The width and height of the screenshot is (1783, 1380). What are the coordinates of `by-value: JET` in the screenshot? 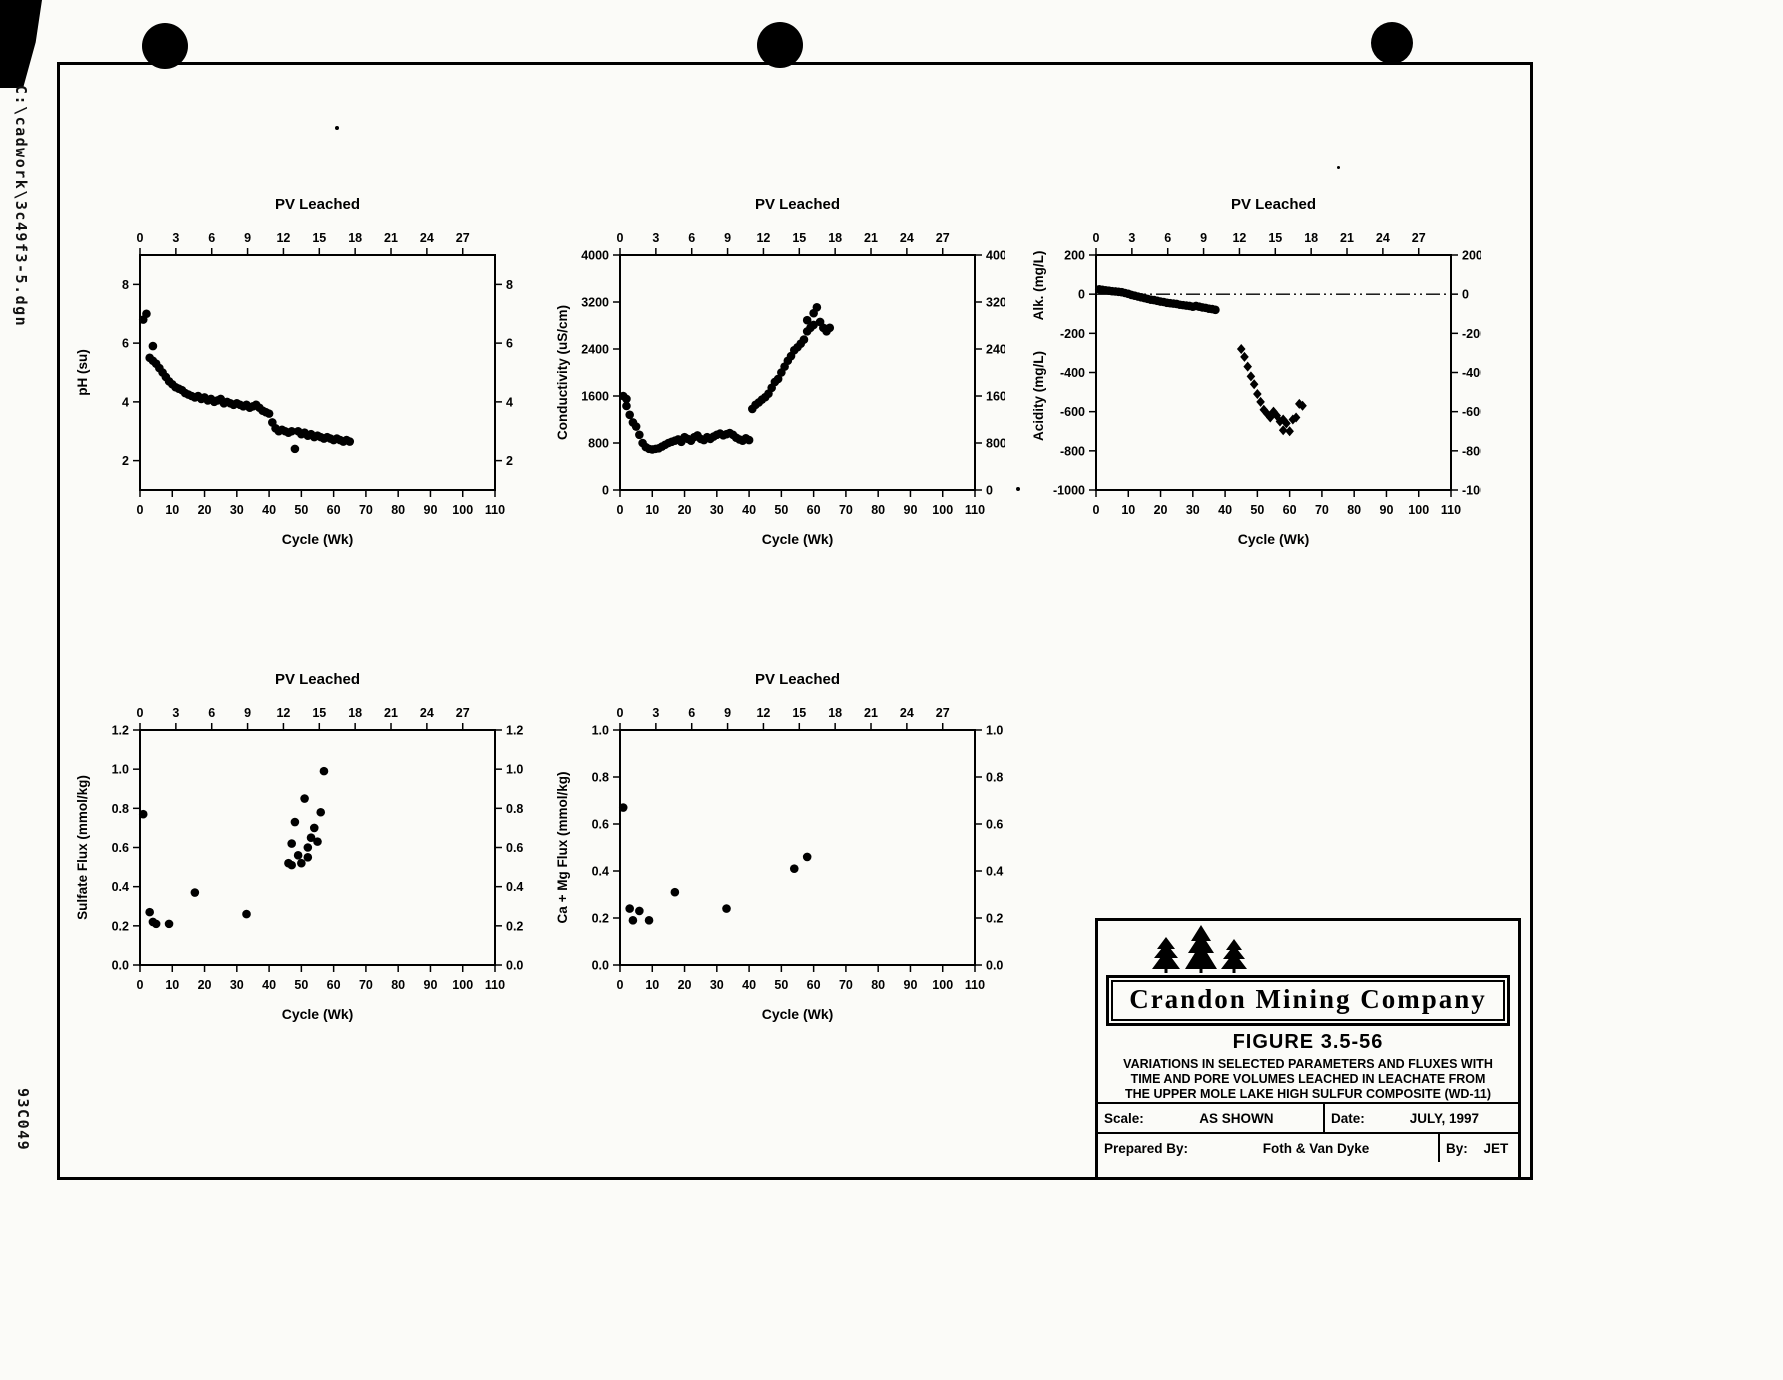 It's located at (1496, 1148).